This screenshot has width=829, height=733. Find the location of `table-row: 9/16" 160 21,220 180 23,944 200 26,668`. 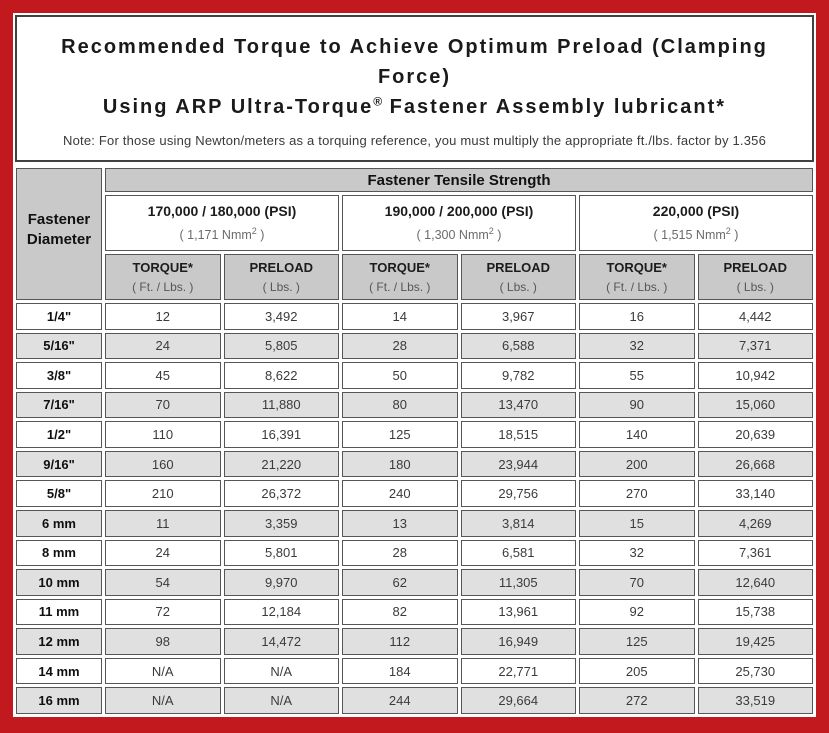

table-row: 9/16" 160 21,220 180 23,944 200 26,668 is located at coordinates (414, 464).